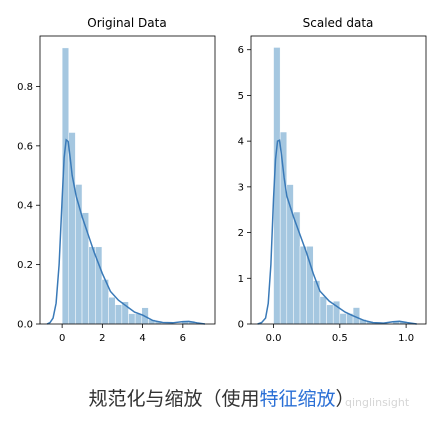 Image resolution: width=443 pixels, height=422 pixels. What do you see at coordinates (377, 402) in the screenshot?
I see `watermark: qinglinsight` at bounding box center [377, 402].